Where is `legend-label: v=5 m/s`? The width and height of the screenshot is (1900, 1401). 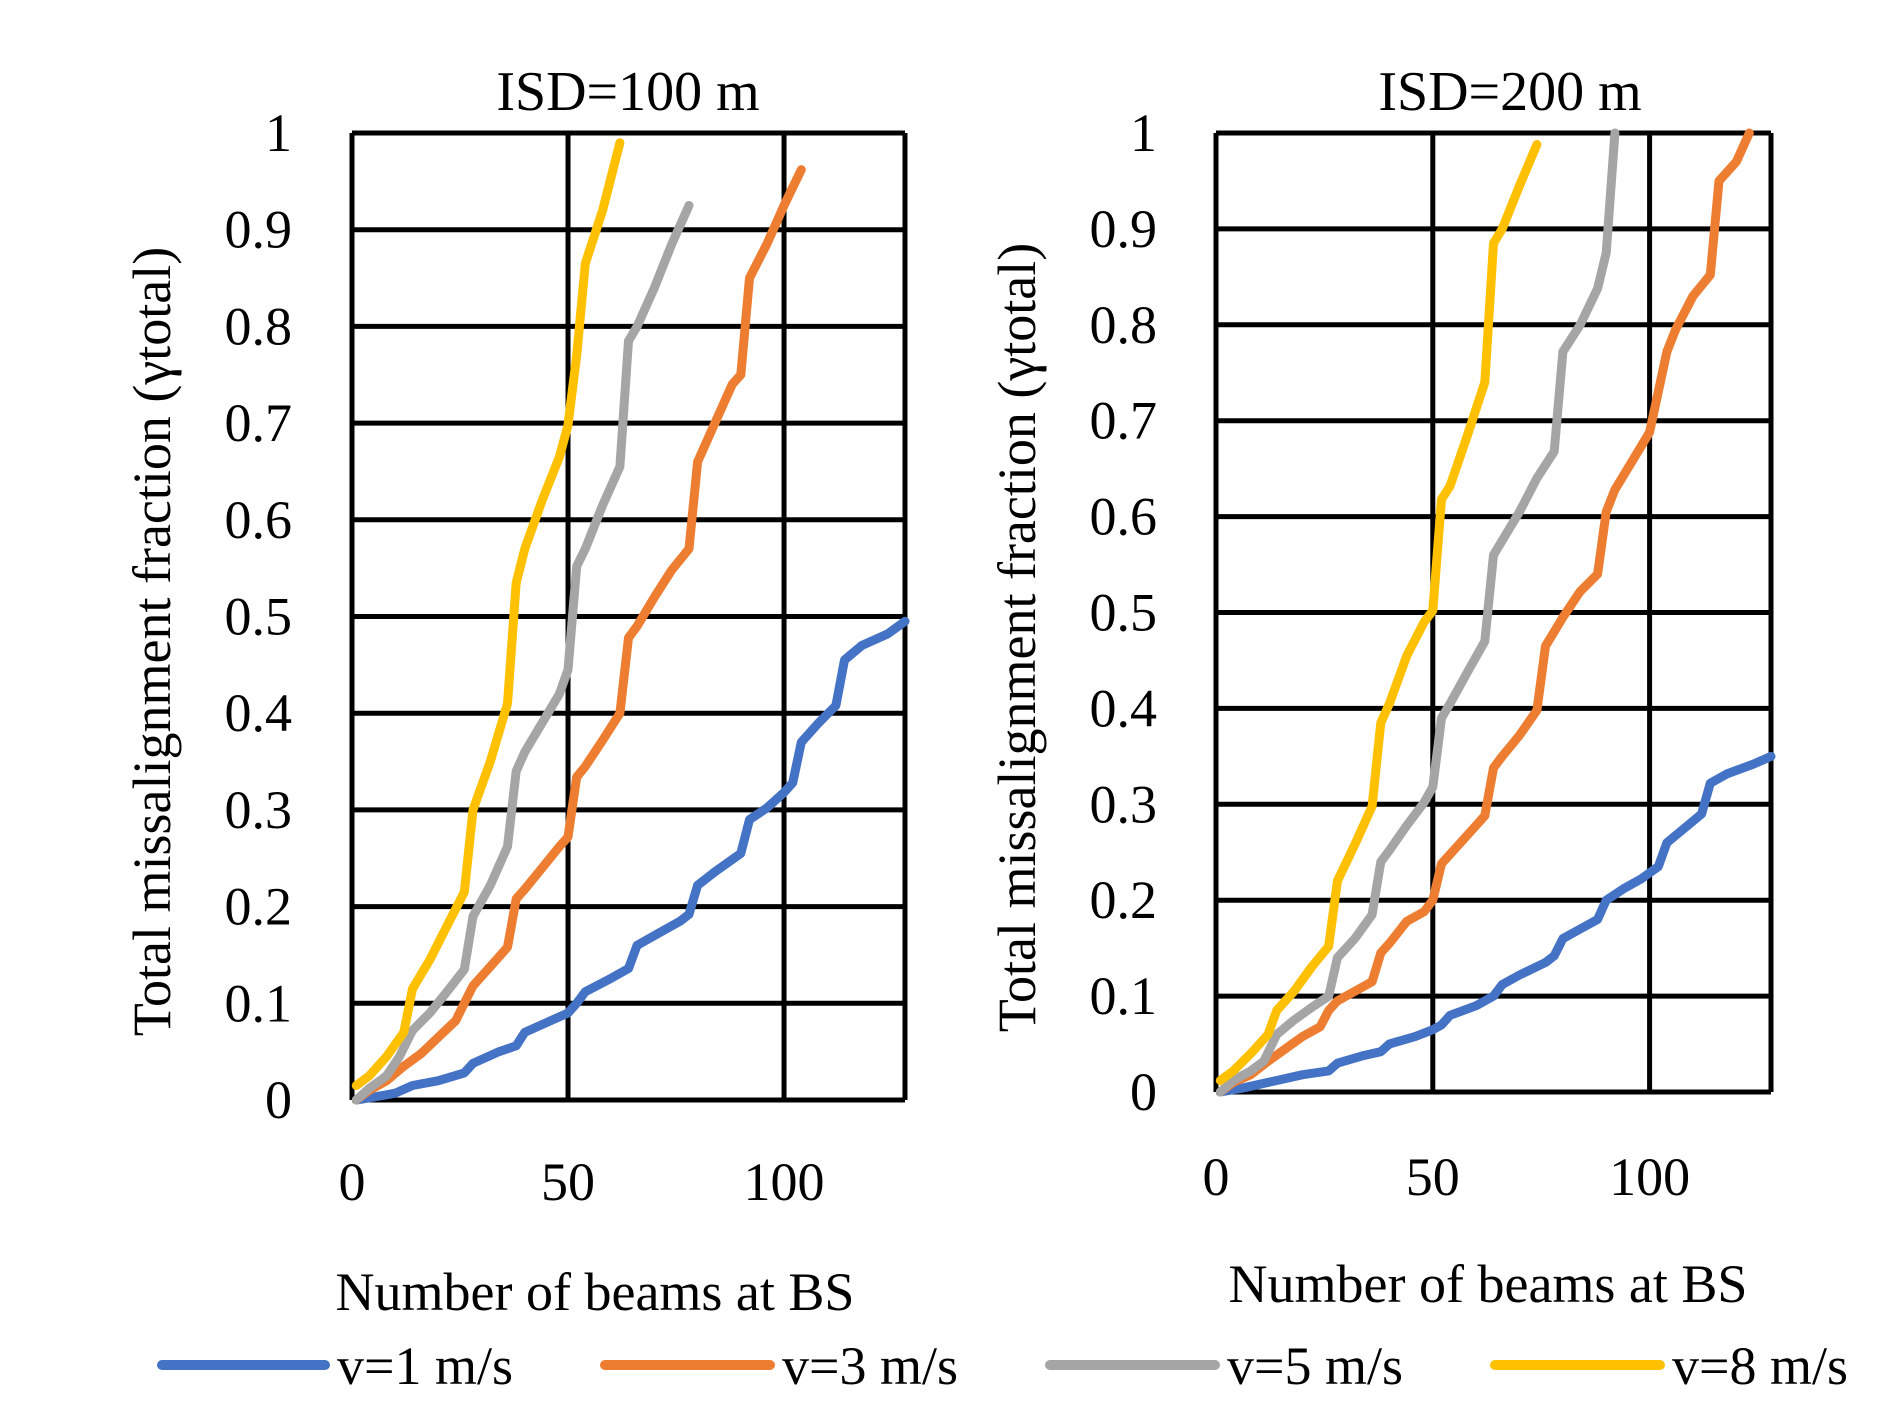
legend-label: v=5 m/s is located at coordinates (1315, 1366).